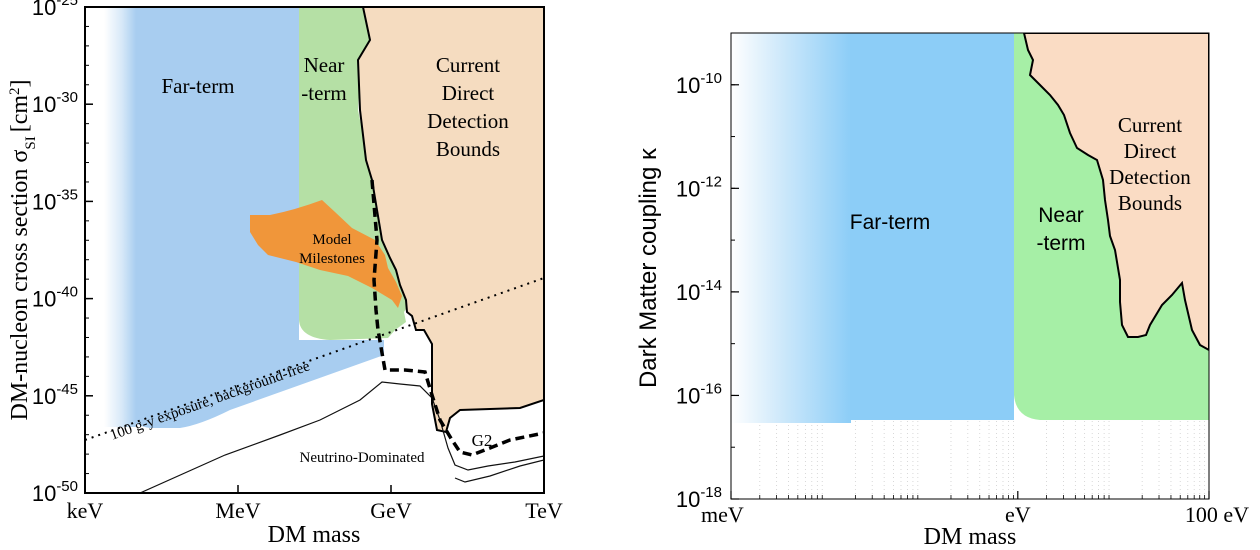 The image size is (1260, 550). What do you see at coordinates (55, 298) in the screenshot?
I see `left-y-tick-label: 10-40` at bounding box center [55, 298].